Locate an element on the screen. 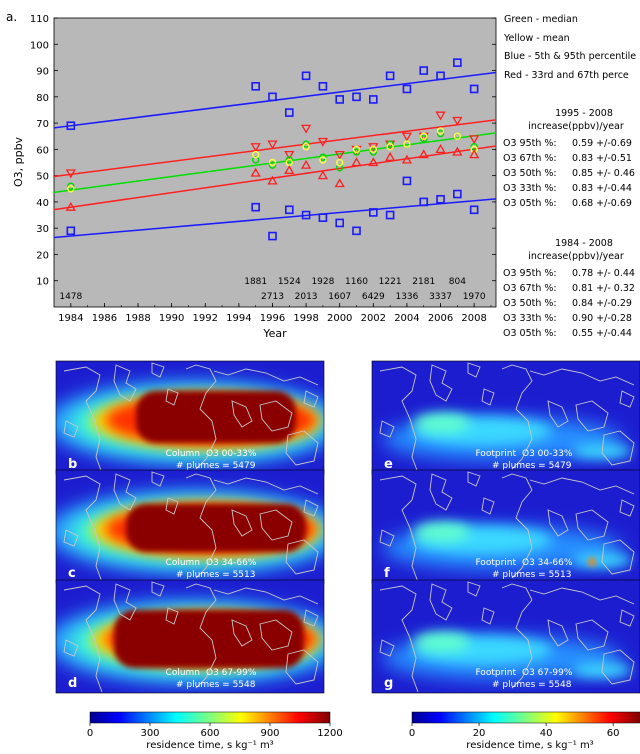  colorbar-tick-label: 900 is located at coordinates (269, 733).